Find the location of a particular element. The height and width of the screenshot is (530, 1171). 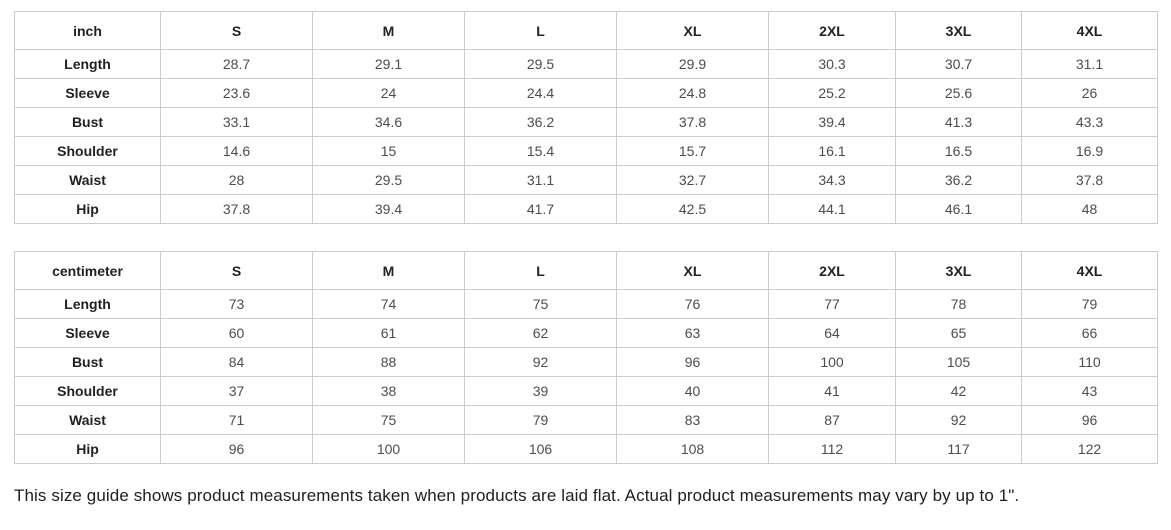

measurement-value-cell: 39 is located at coordinates (540, 391).